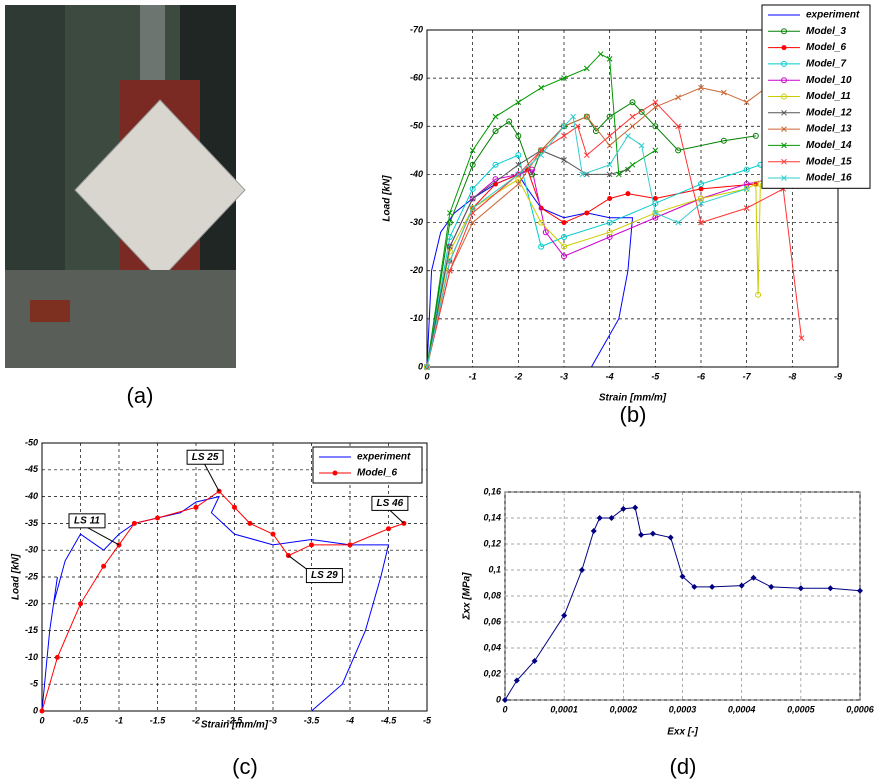 This screenshot has height=782, width=879. Describe the element at coordinates (324, 575) in the screenshot. I see `annotation: LS 29` at that location.